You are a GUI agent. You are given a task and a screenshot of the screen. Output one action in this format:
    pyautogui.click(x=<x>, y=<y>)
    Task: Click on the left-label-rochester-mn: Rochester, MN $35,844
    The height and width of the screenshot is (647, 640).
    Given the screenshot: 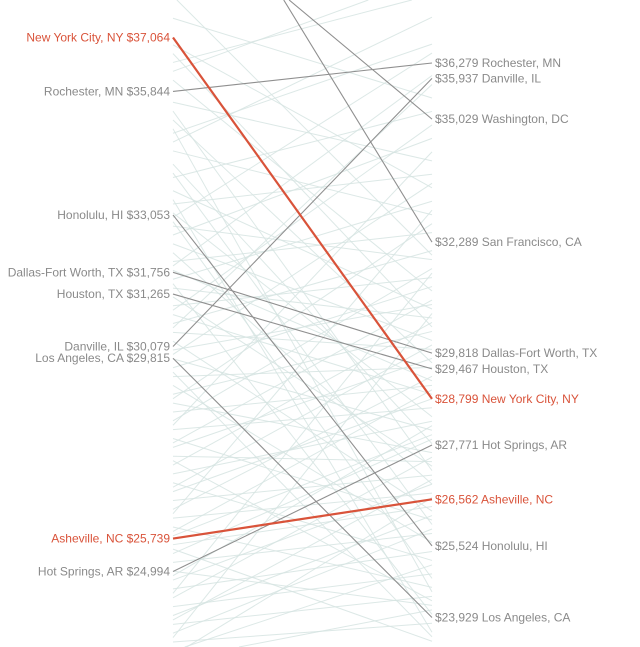 What is the action you would take?
    pyautogui.click(x=107, y=91)
    